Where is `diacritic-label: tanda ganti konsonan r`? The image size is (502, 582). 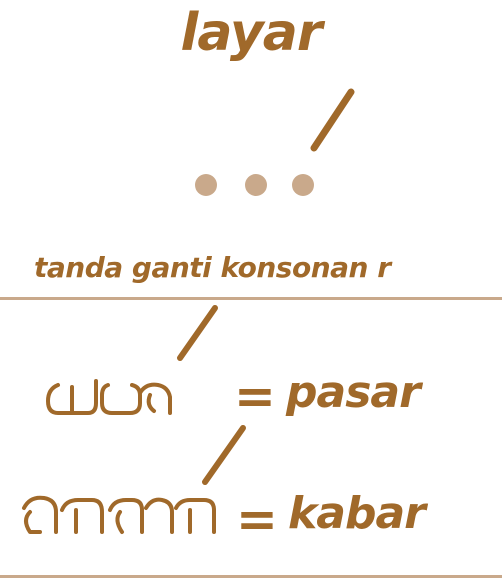 diacritic-label: tanda ganti konsonan r is located at coordinates (212, 267).